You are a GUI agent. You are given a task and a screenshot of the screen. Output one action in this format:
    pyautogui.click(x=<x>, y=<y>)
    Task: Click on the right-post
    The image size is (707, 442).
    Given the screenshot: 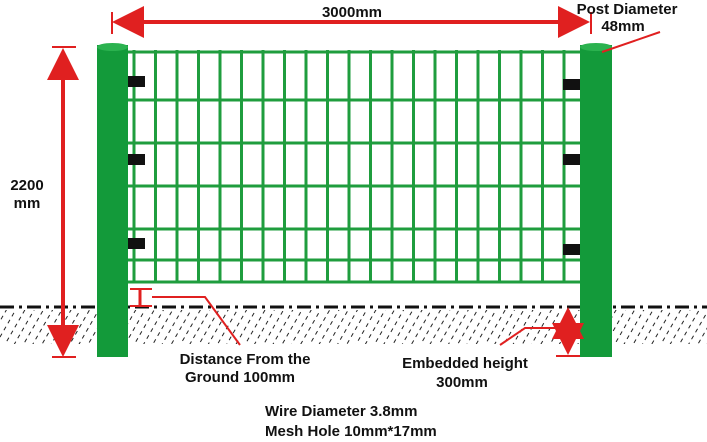 What is the action you would take?
    pyautogui.click(x=596, y=201)
    